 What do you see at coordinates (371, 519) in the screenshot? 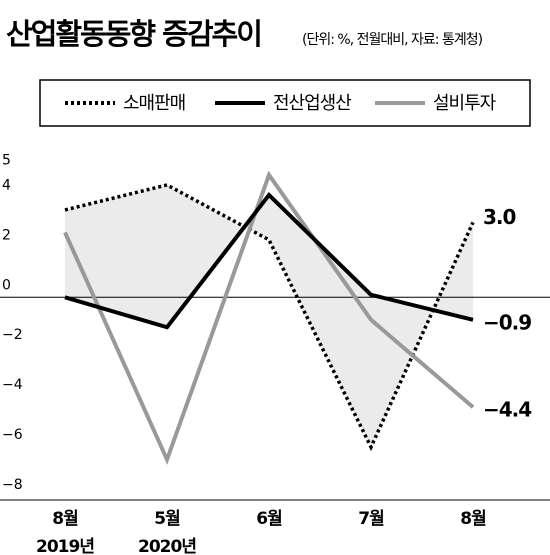
I see `x-tick-label: 7월` at bounding box center [371, 519].